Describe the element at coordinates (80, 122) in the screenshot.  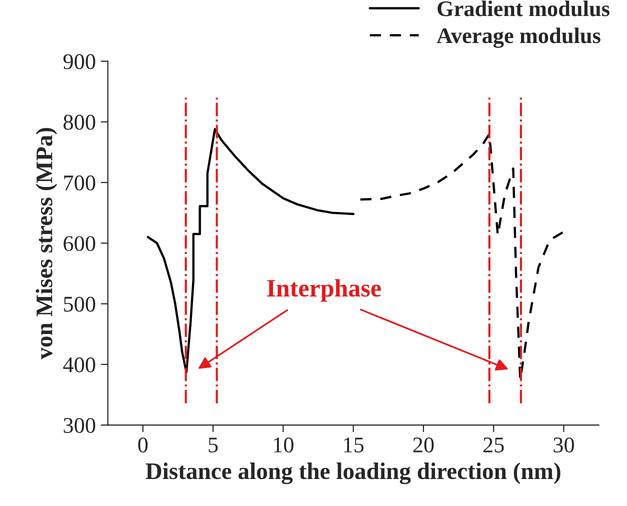
I see `y-tick-label: 800` at that location.